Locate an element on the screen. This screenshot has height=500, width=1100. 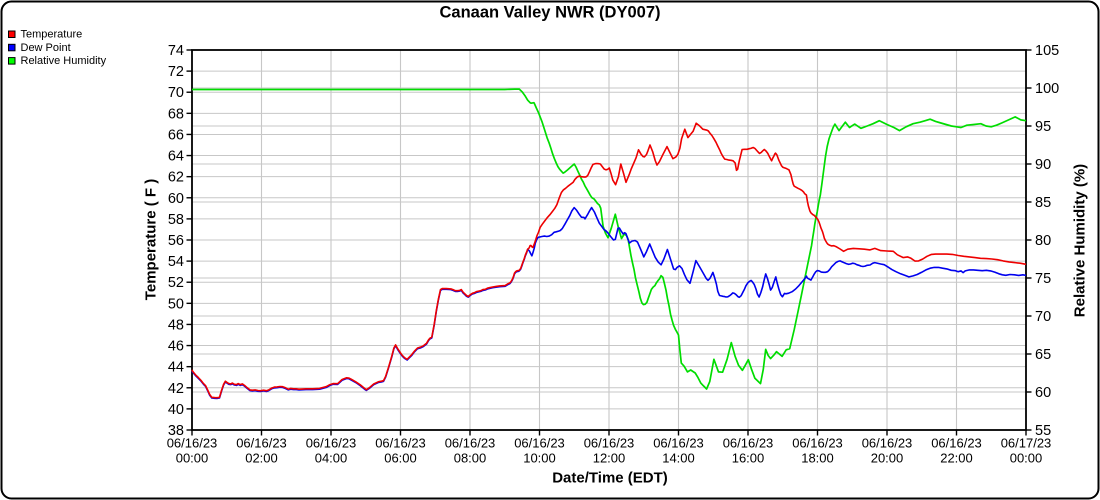
svg-text: 72 is located at coordinates (176, 72).